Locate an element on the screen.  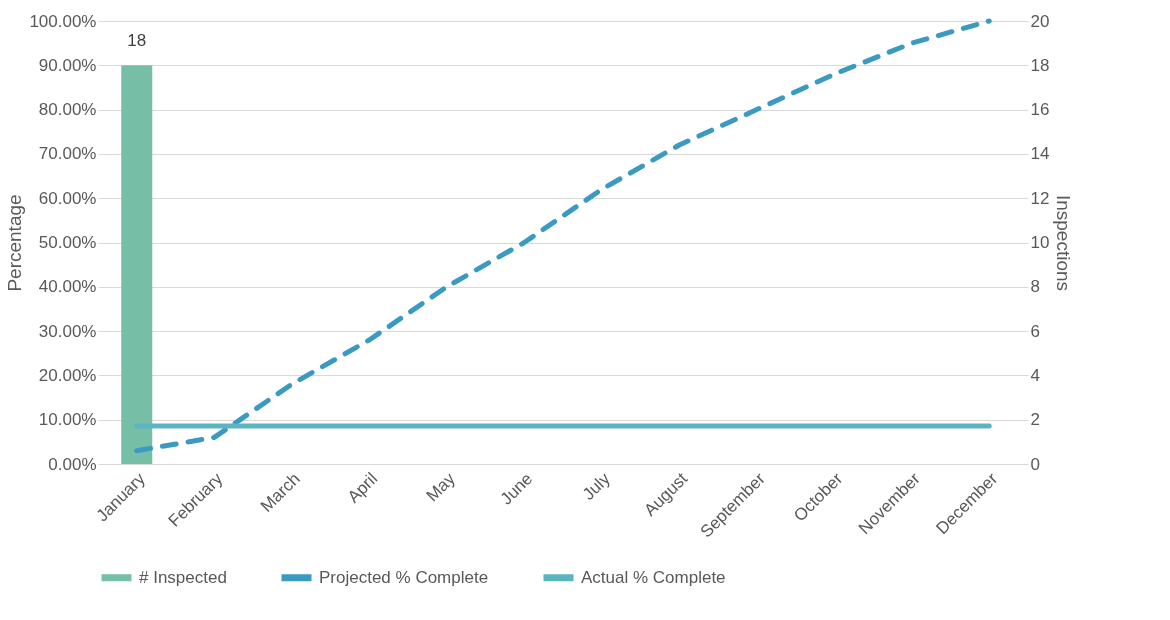
y2-tick-label: 6 is located at coordinates (1035, 331).